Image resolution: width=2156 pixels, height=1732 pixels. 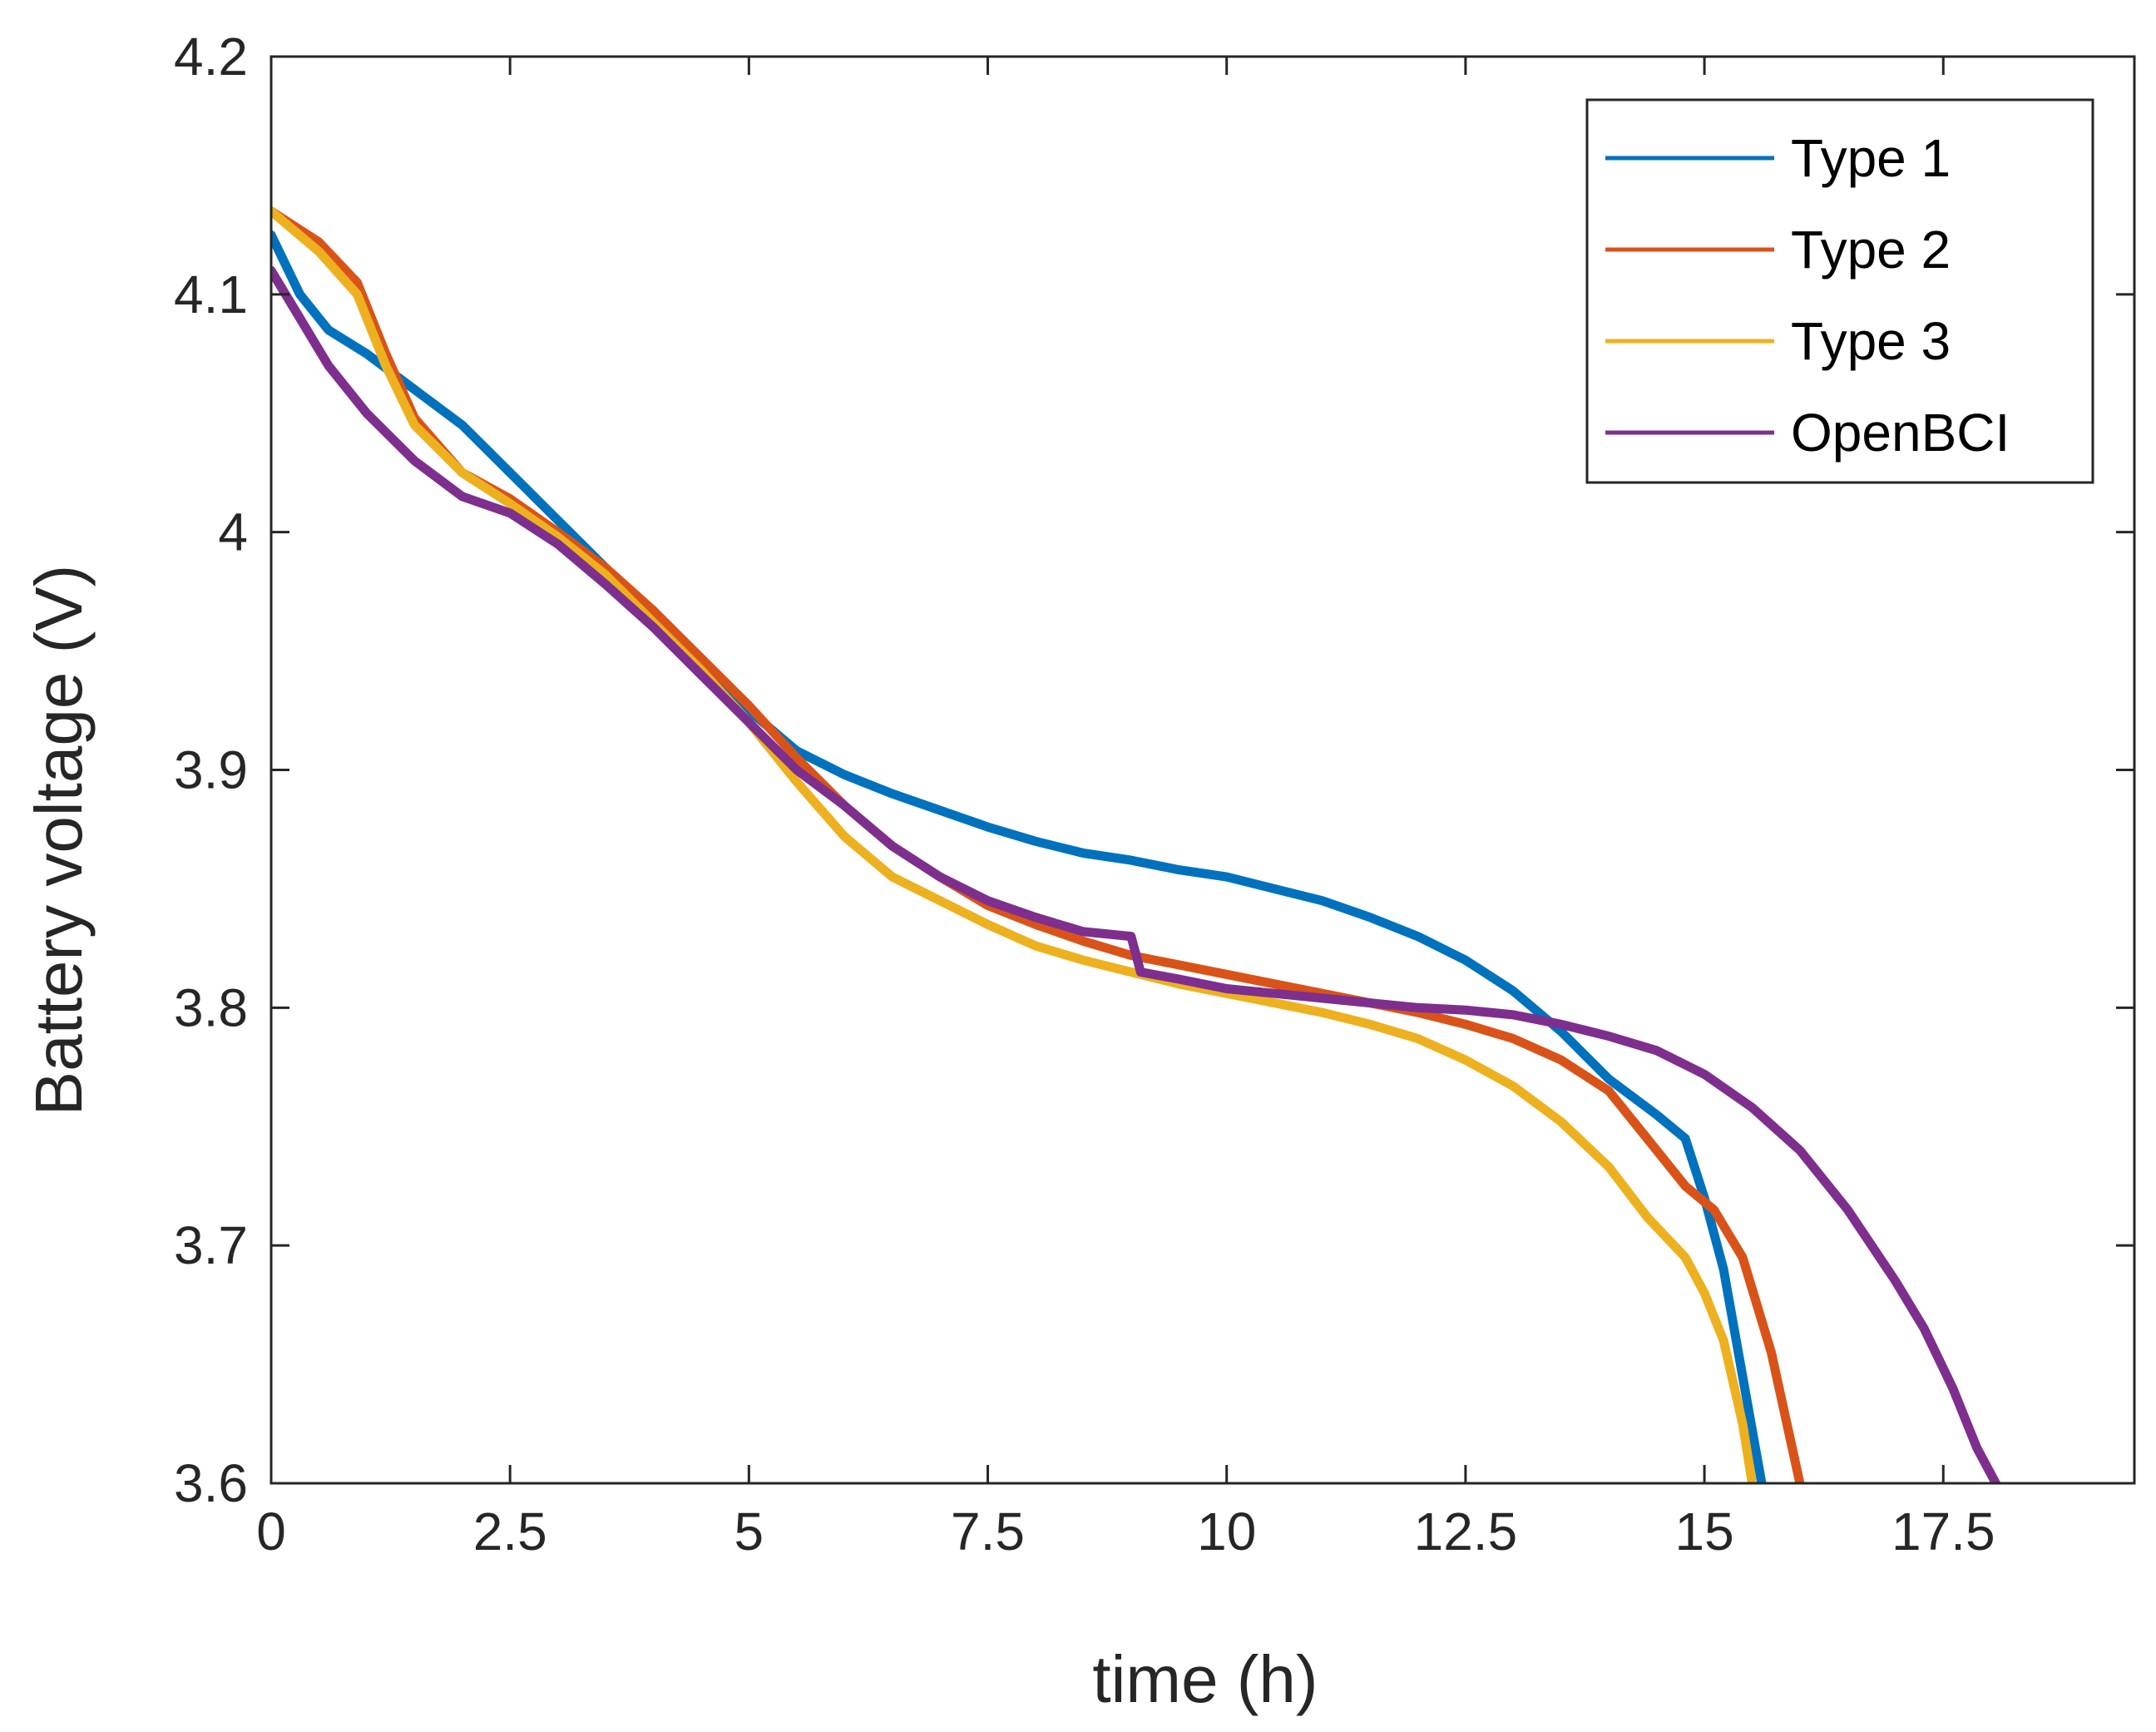 I want to click on y-tick-label: 4.2, so click(x=211, y=57).